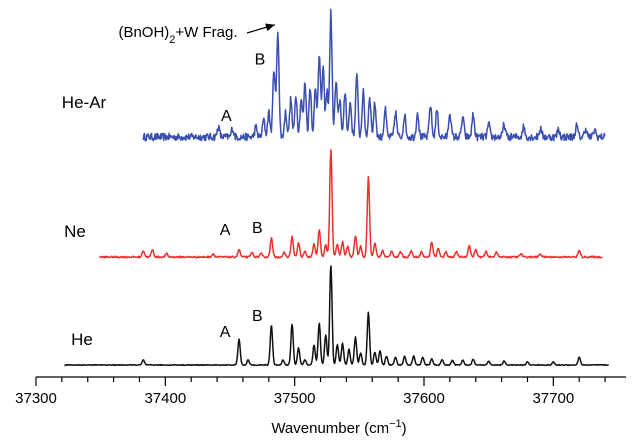 The width and height of the screenshot is (633, 440). What do you see at coordinates (177, 35) in the screenshot?
I see `fragment-annotation-label: (BnOH)2+W Frag.` at bounding box center [177, 35].